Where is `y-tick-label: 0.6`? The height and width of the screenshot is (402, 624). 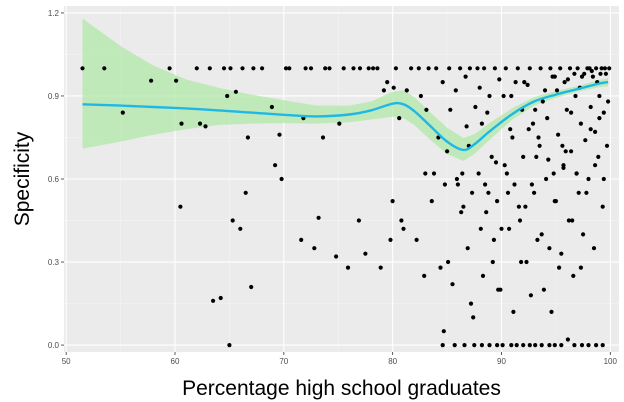
y-tick-label: 0.6 is located at coordinates (54, 179).